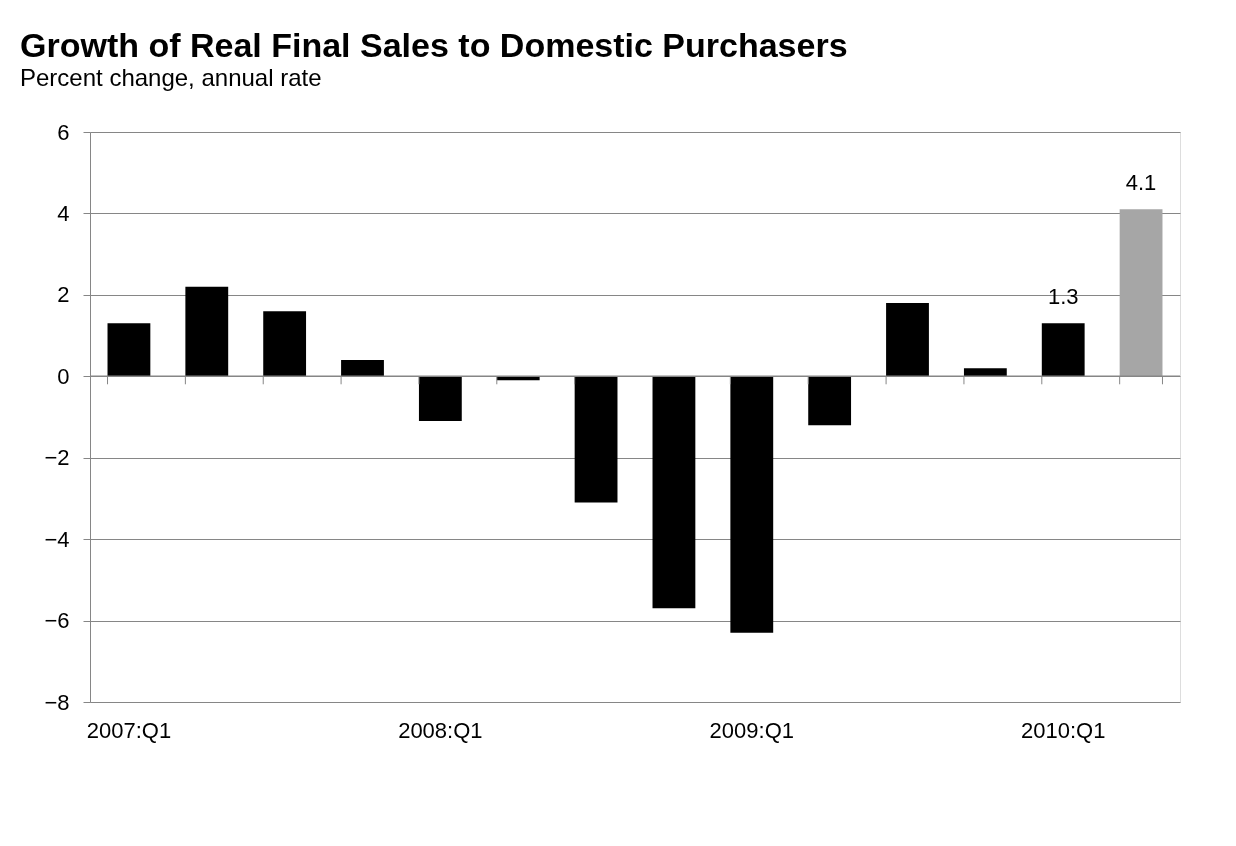 The width and height of the screenshot is (1236, 846). I want to click on x-tick-label: 2008:Q1, so click(440, 730).